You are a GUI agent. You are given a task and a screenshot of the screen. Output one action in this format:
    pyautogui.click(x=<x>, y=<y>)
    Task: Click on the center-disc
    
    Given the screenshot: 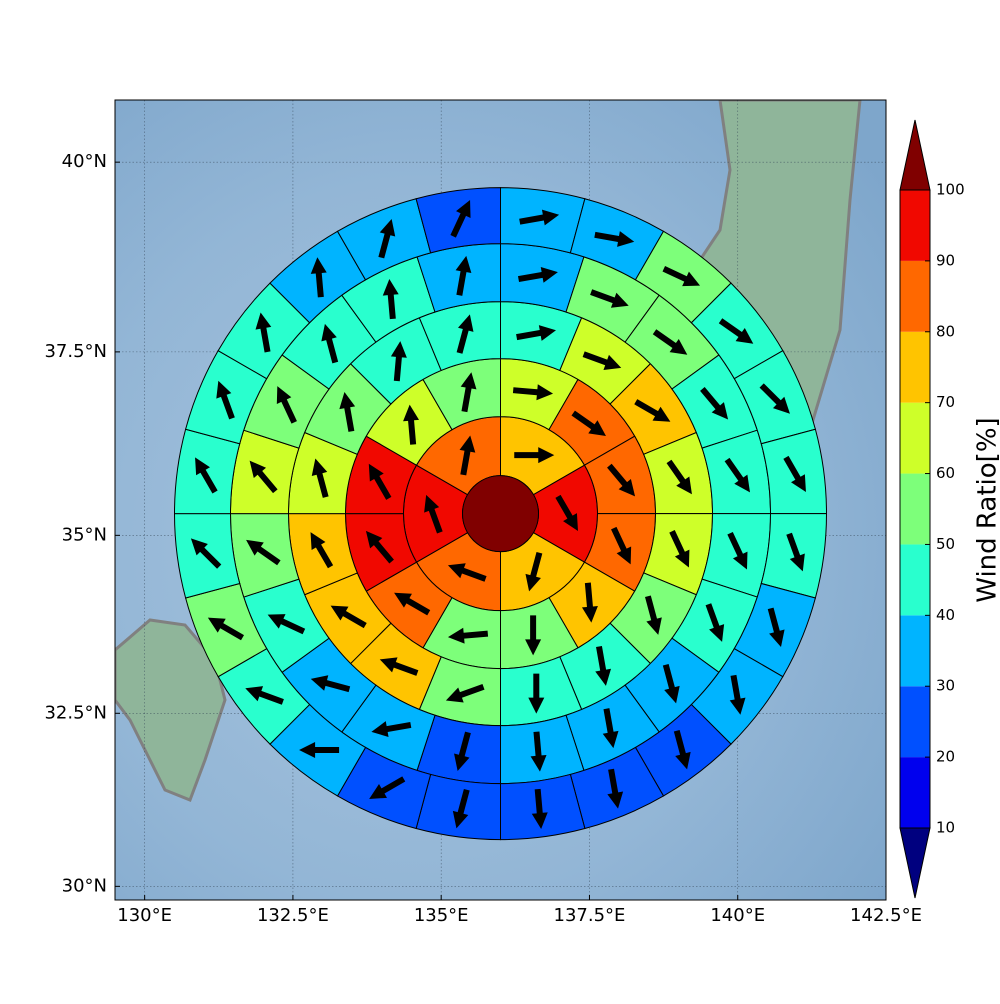 What is the action you would take?
    pyautogui.click(x=501, y=514)
    